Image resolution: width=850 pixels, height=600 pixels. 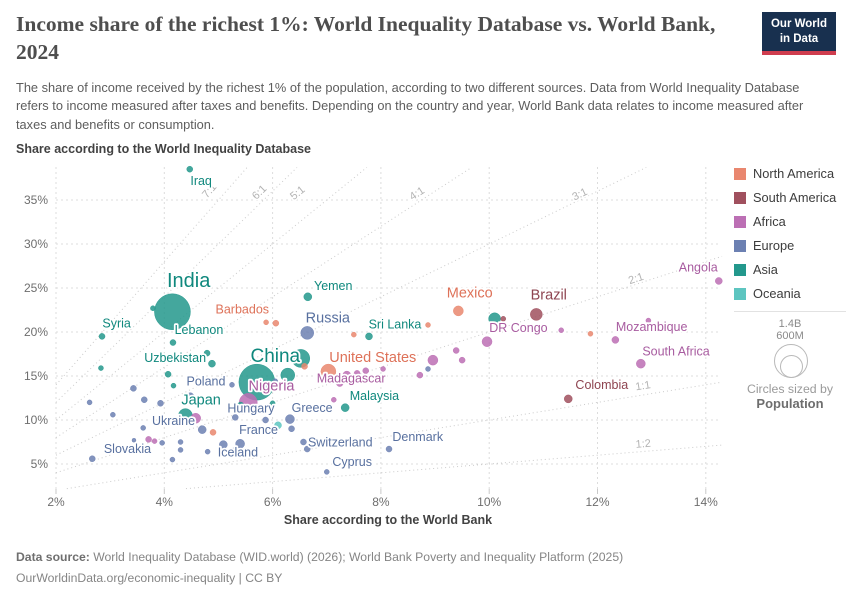 What do you see at coordinates (790, 269) in the screenshot?
I see `legend-item-asia: Asia` at bounding box center [790, 269].